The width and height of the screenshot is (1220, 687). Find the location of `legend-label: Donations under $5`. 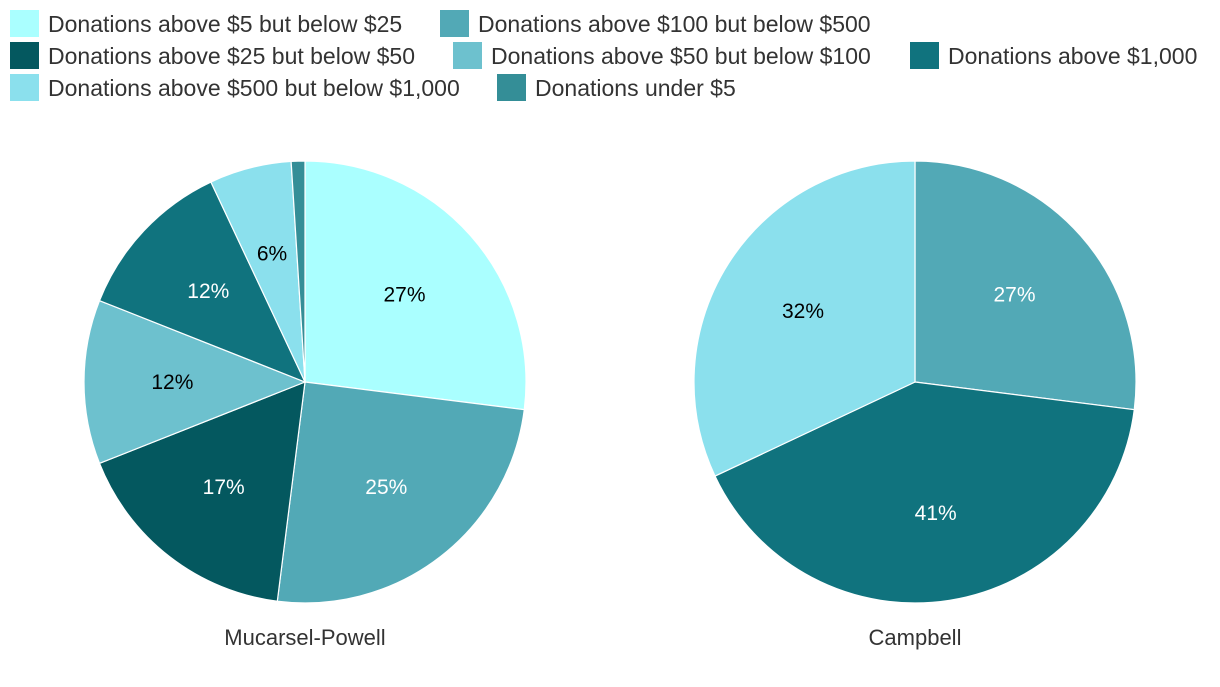

legend-label: Donations under $5 is located at coordinates (635, 88).